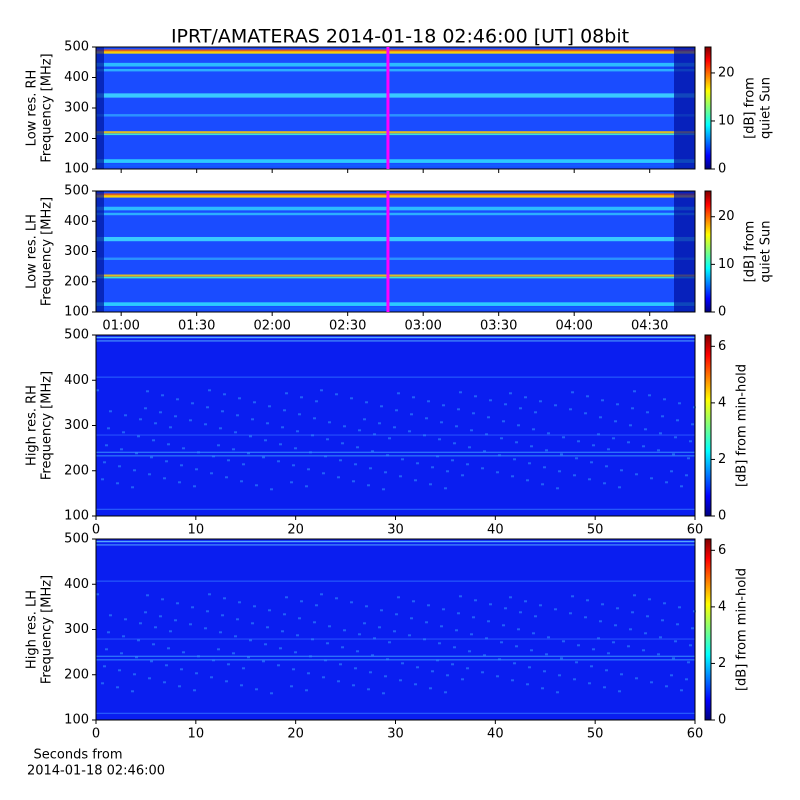 Image resolution: width=800 pixels, height=800 pixels. Describe the element at coordinates (722, 606) in the screenshot. I see `colorbar-tick-label: 4` at that location.